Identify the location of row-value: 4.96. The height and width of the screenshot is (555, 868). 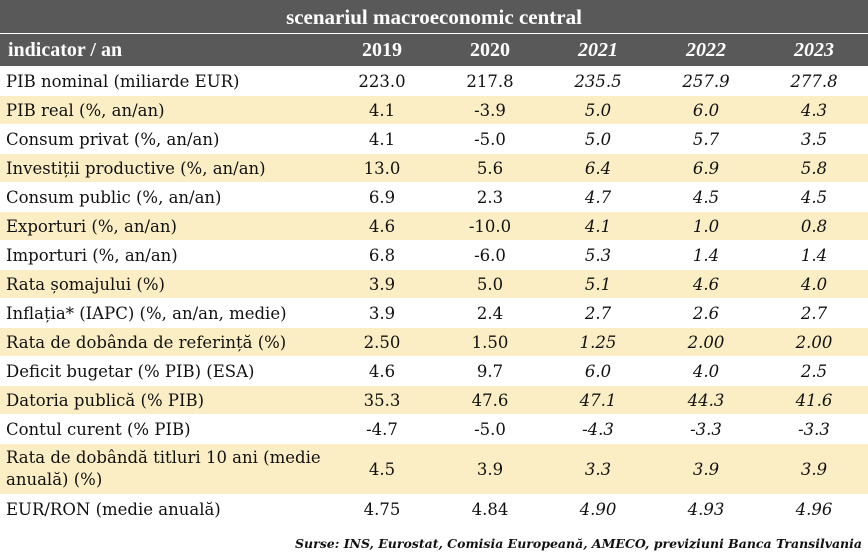
(814, 508).